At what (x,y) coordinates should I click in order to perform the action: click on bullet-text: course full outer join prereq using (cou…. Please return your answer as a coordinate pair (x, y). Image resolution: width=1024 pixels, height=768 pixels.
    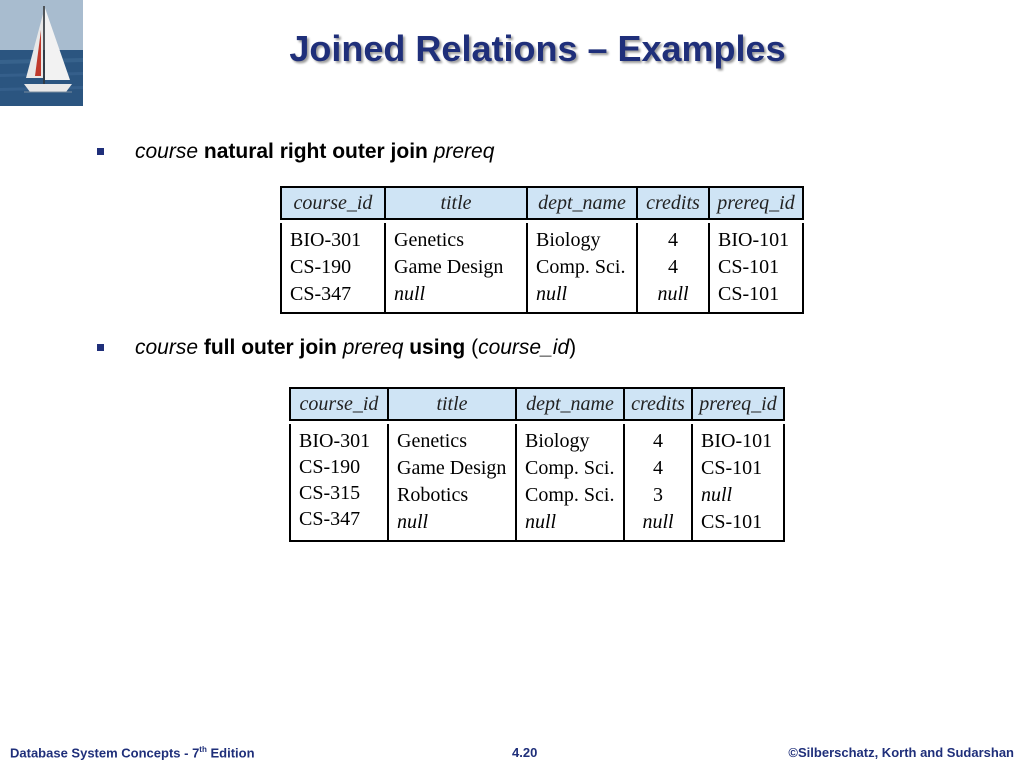
    Looking at the image, I should click on (355, 348).